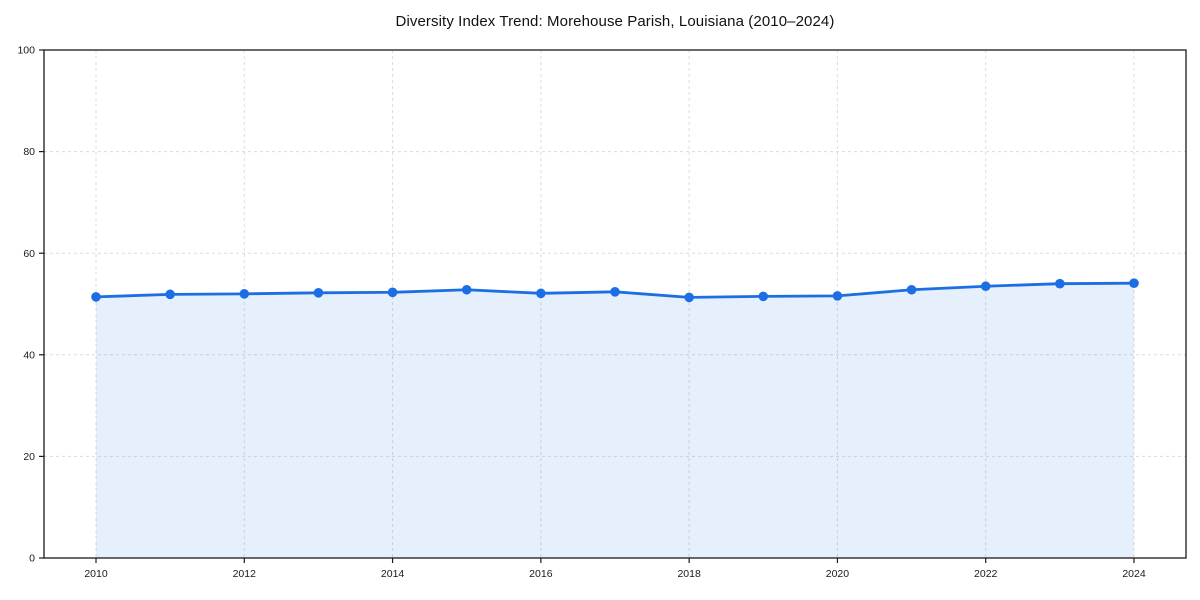  What do you see at coordinates (26, 51) in the screenshot?
I see `y-tick-label: 100` at bounding box center [26, 51].